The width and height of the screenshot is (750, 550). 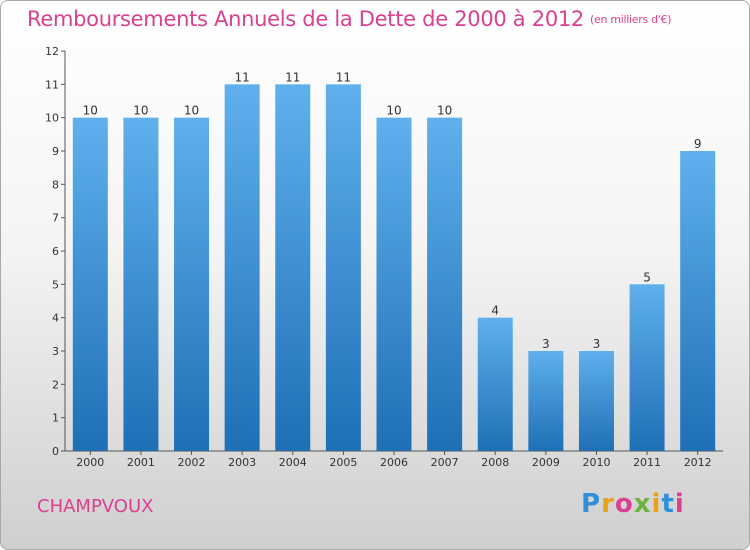 What do you see at coordinates (55, 251) in the screenshot?
I see `y-tick-label: 6` at bounding box center [55, 251].